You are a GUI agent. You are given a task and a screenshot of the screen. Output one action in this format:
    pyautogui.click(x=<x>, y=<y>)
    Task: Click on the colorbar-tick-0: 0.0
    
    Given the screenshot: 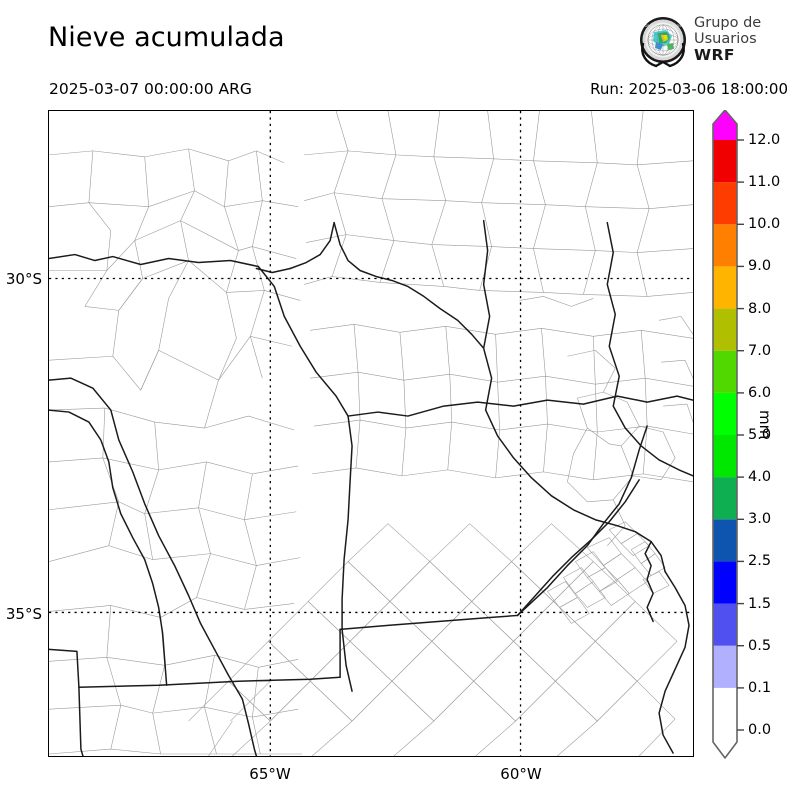 What is the action you would take?
    pyautogui.click(x=760, y=730)
    